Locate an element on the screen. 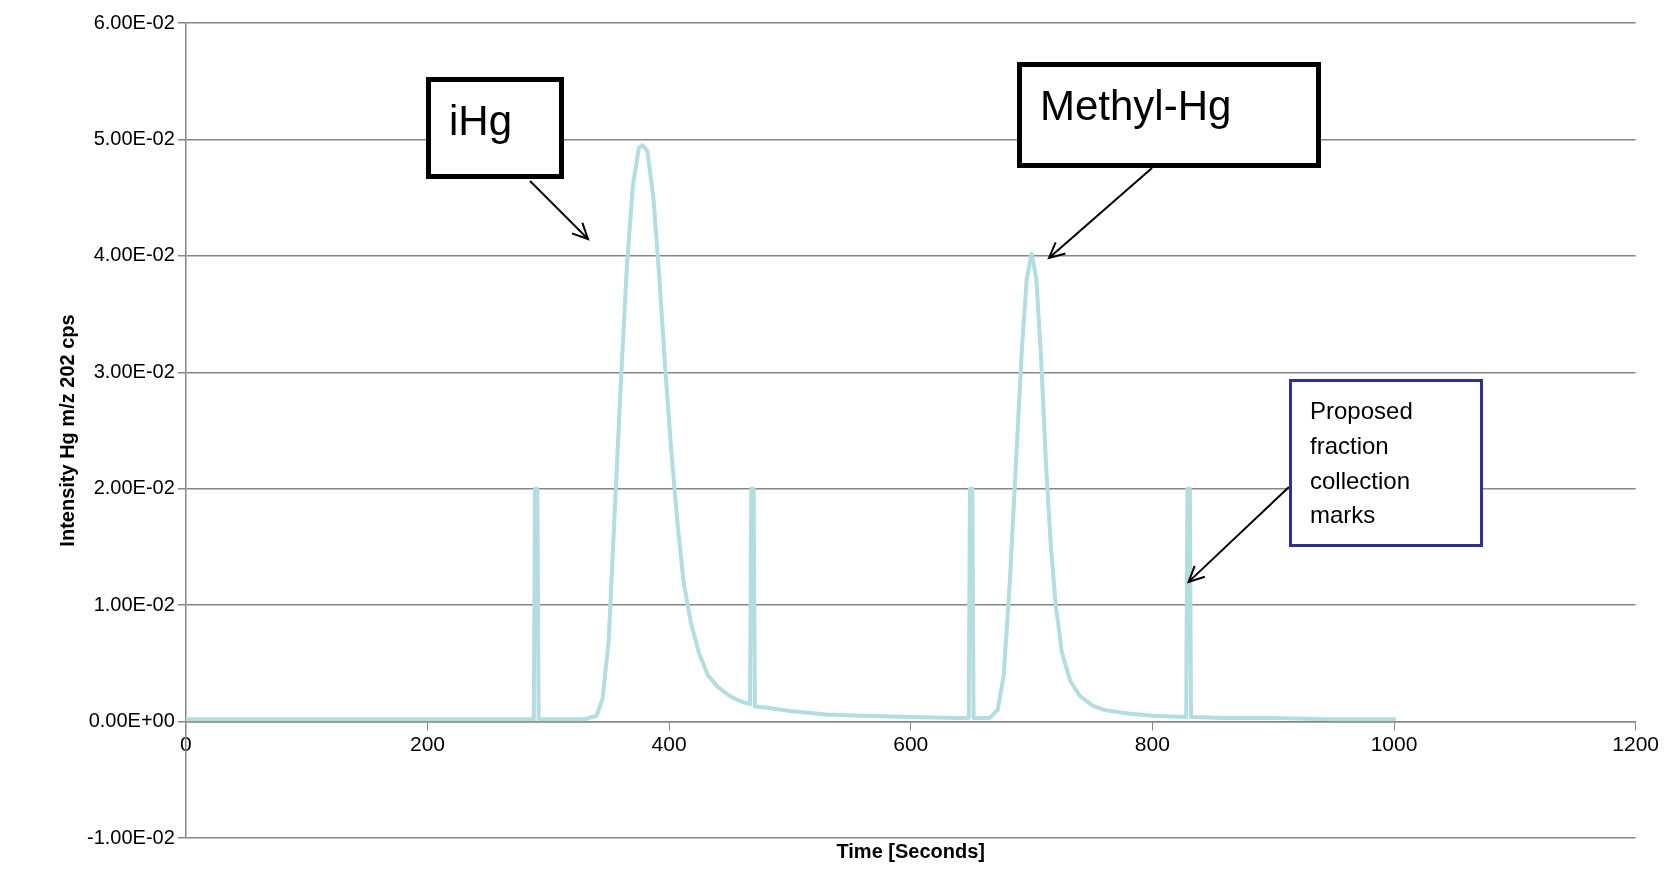 The width and height of the screenshot is (1670, 875). y-tick-label: 0.00E+00 is located at coordinates (131, 720).